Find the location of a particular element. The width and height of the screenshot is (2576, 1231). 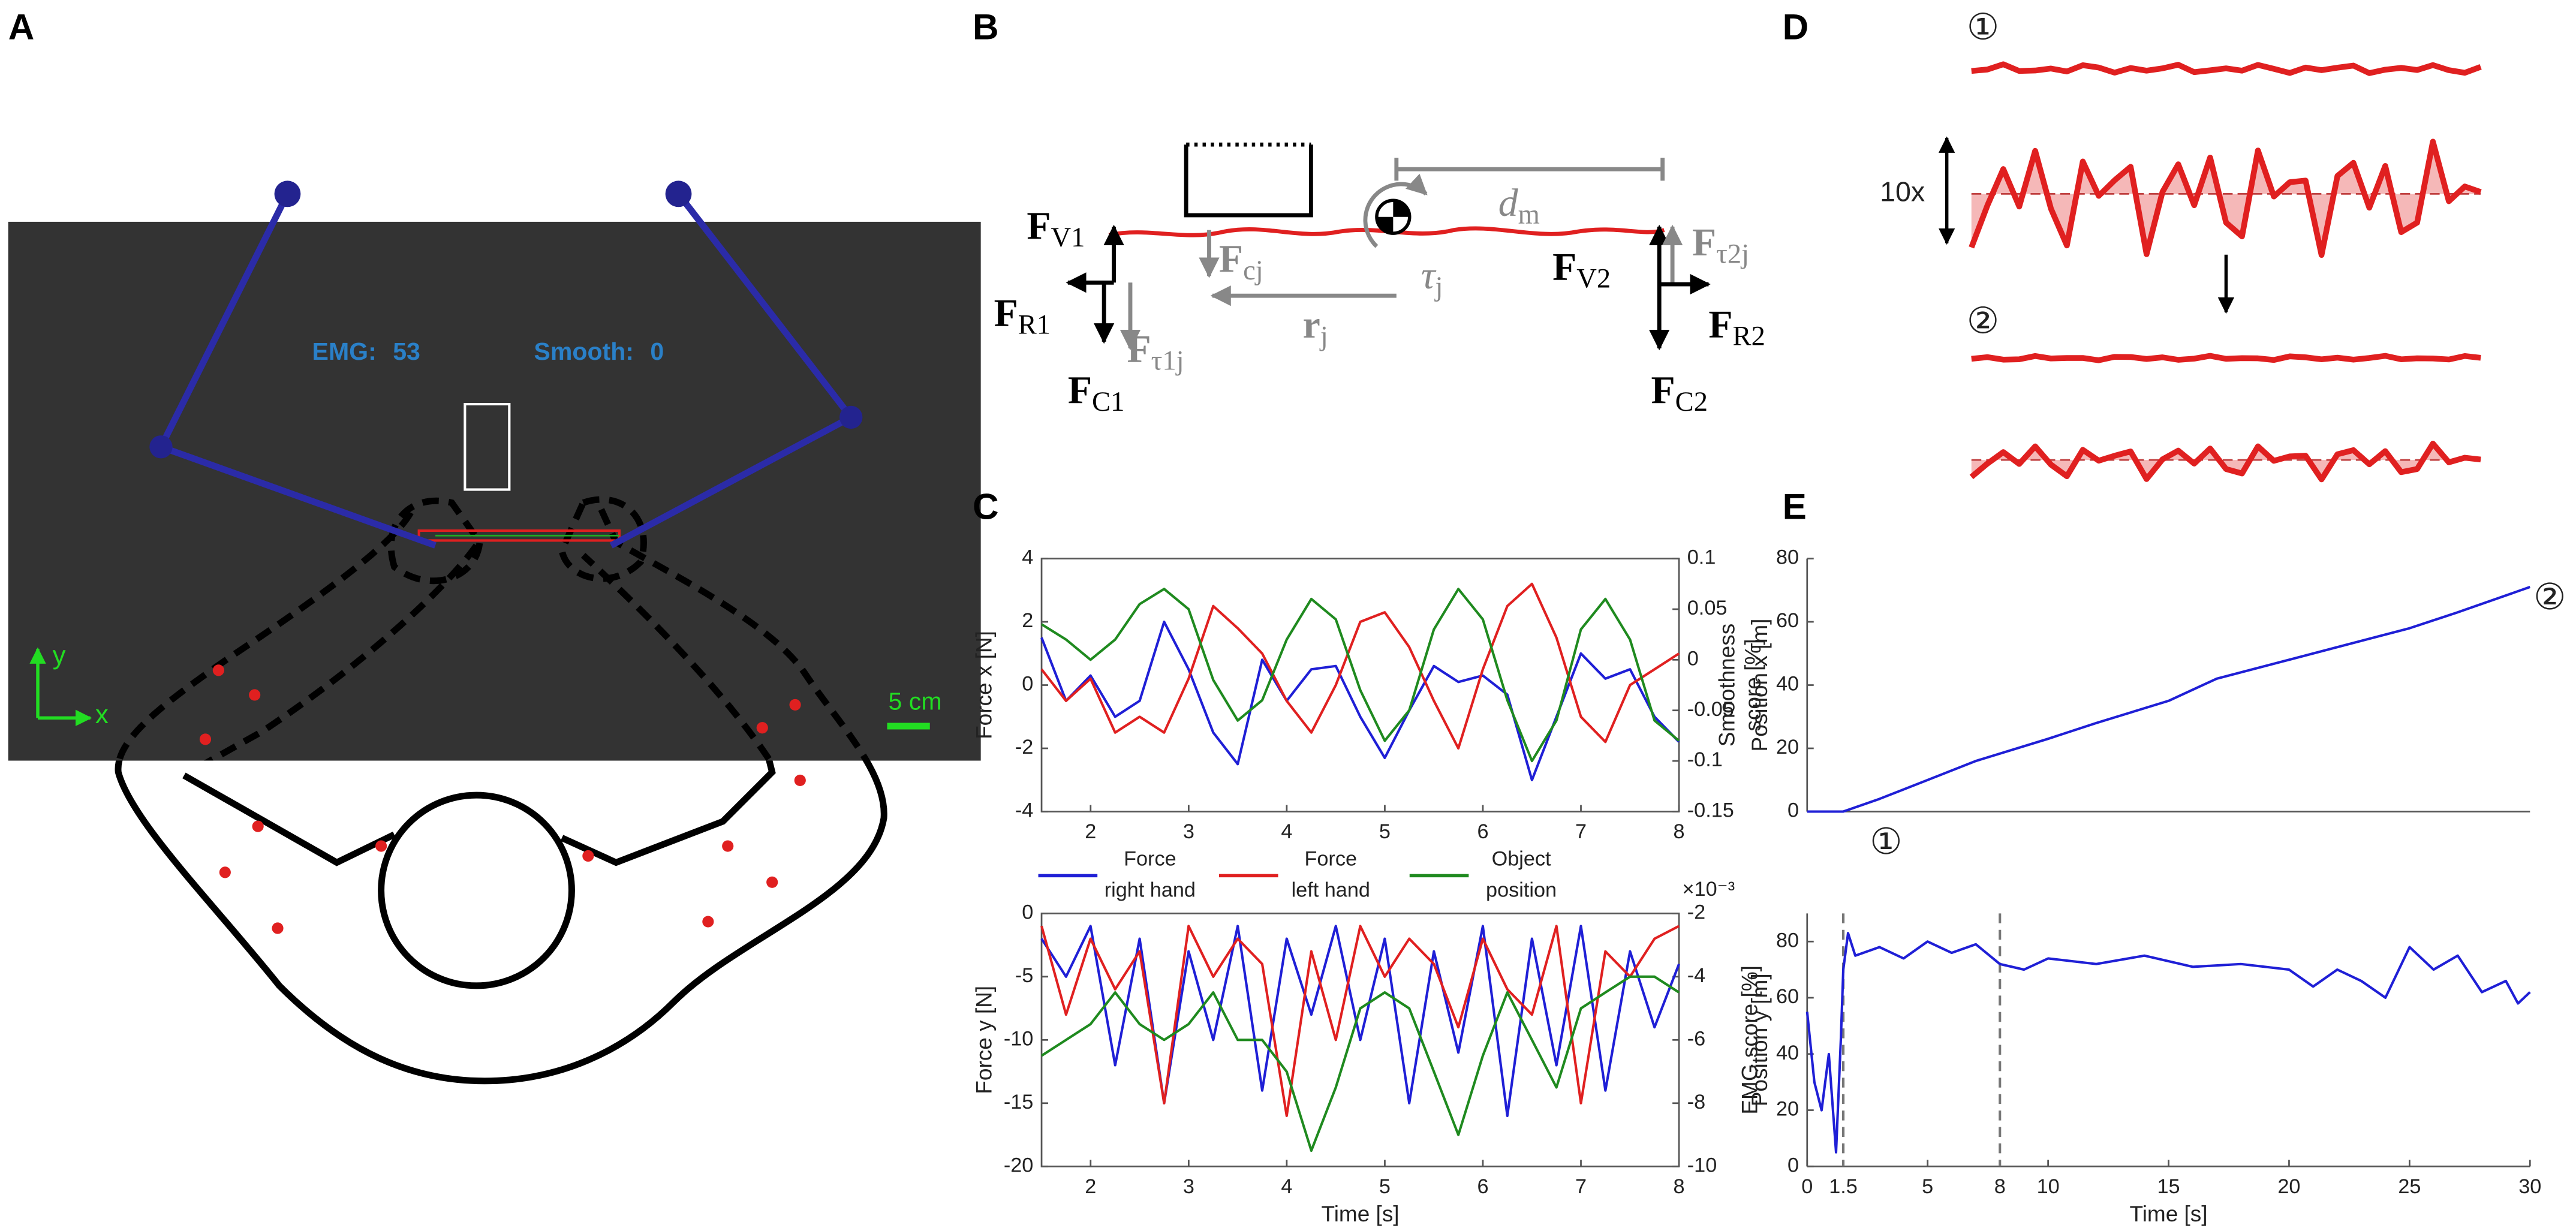

emg-value: 53 is located at coordinates (407, 351).